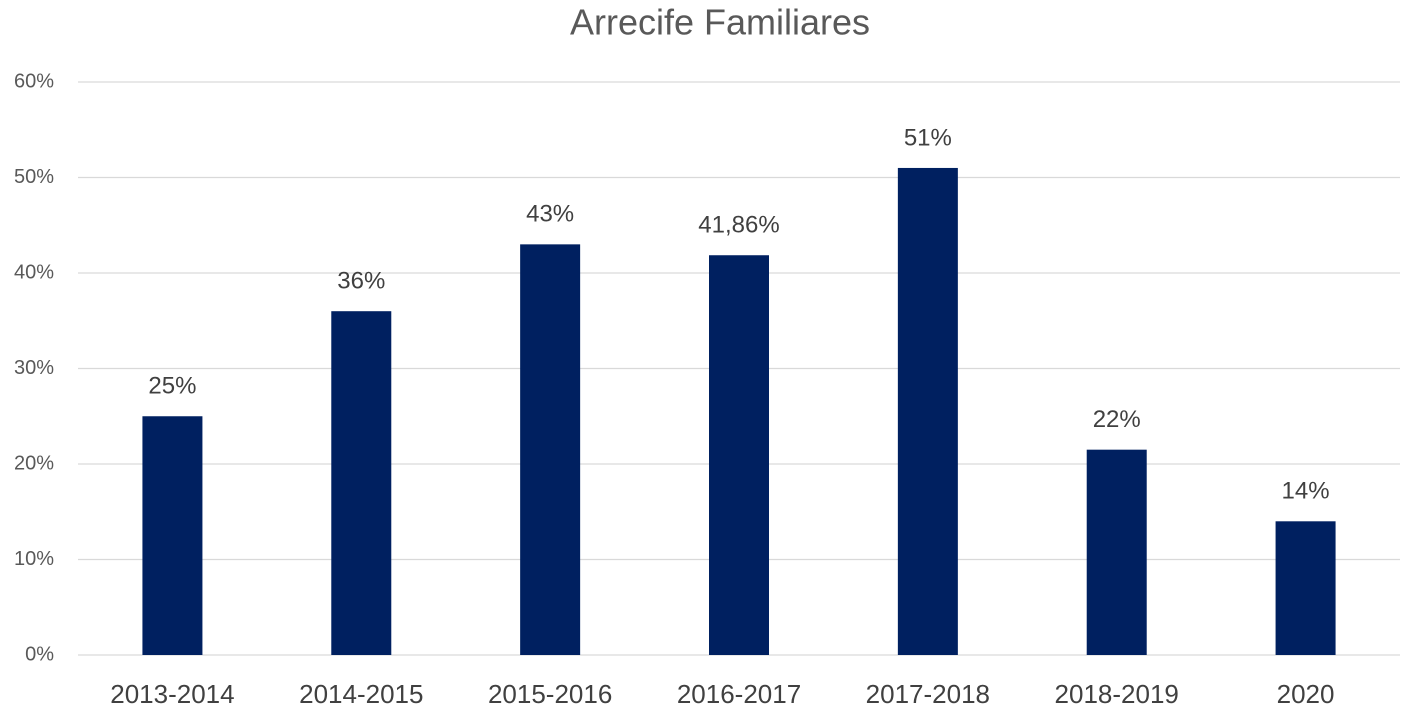 This screenshot has height=712, width=1406. I want to click on x-tick-label: 2018-2019, so click(1117, 694).